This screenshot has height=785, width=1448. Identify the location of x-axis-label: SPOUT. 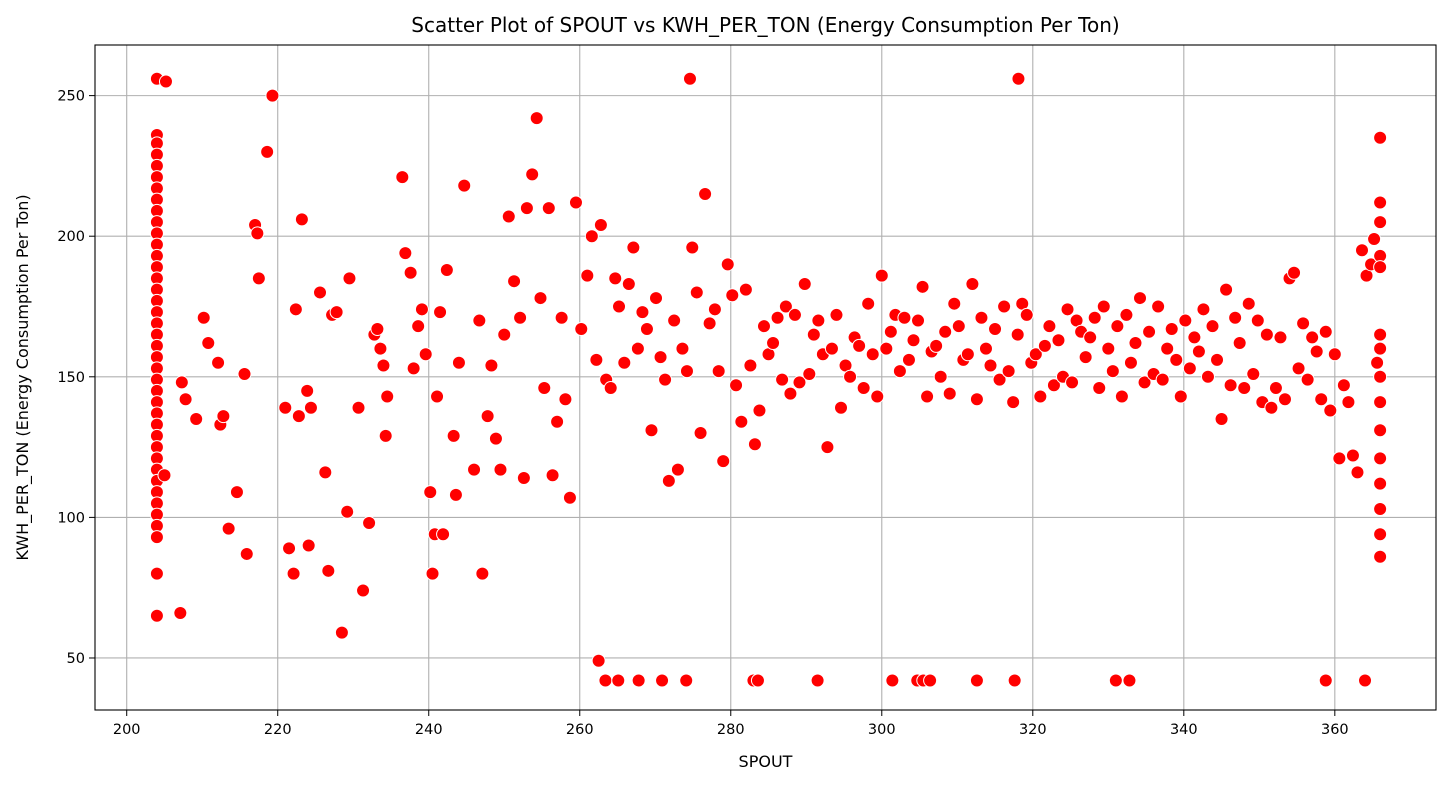
(766, 761).